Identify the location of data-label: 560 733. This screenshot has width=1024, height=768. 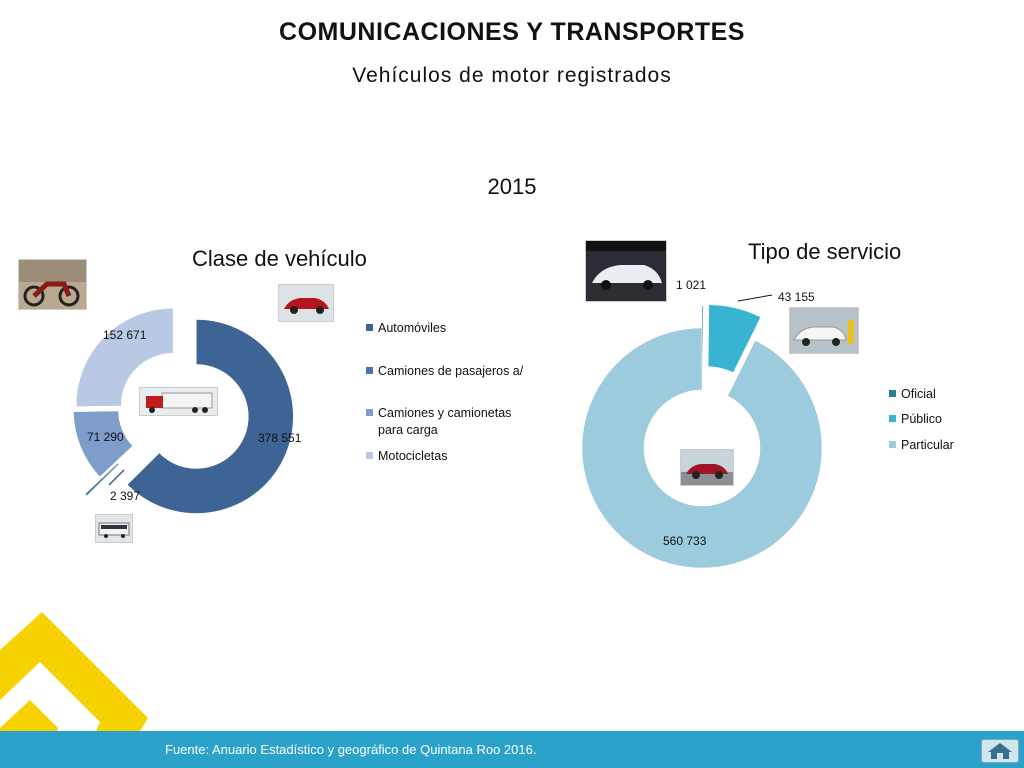
(685, 541).